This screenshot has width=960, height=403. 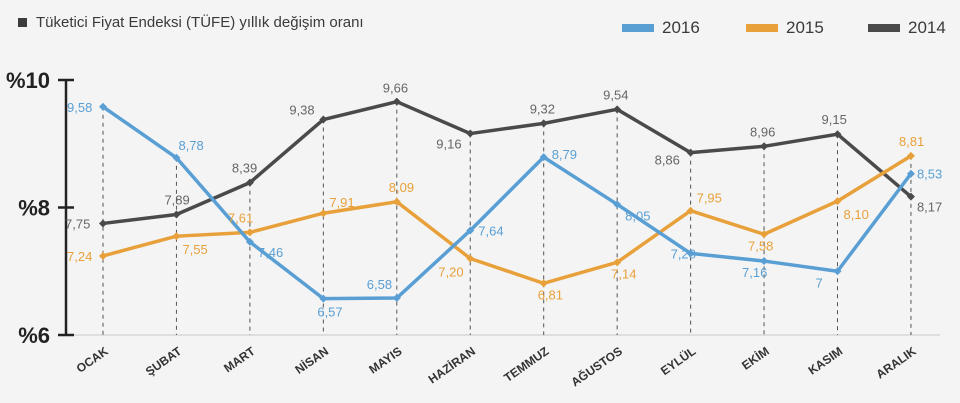 What do you see at coordinates (450, 272) in the screenshot?
I see `data-label-2015: 7,20` at bounding box center [450, 272].